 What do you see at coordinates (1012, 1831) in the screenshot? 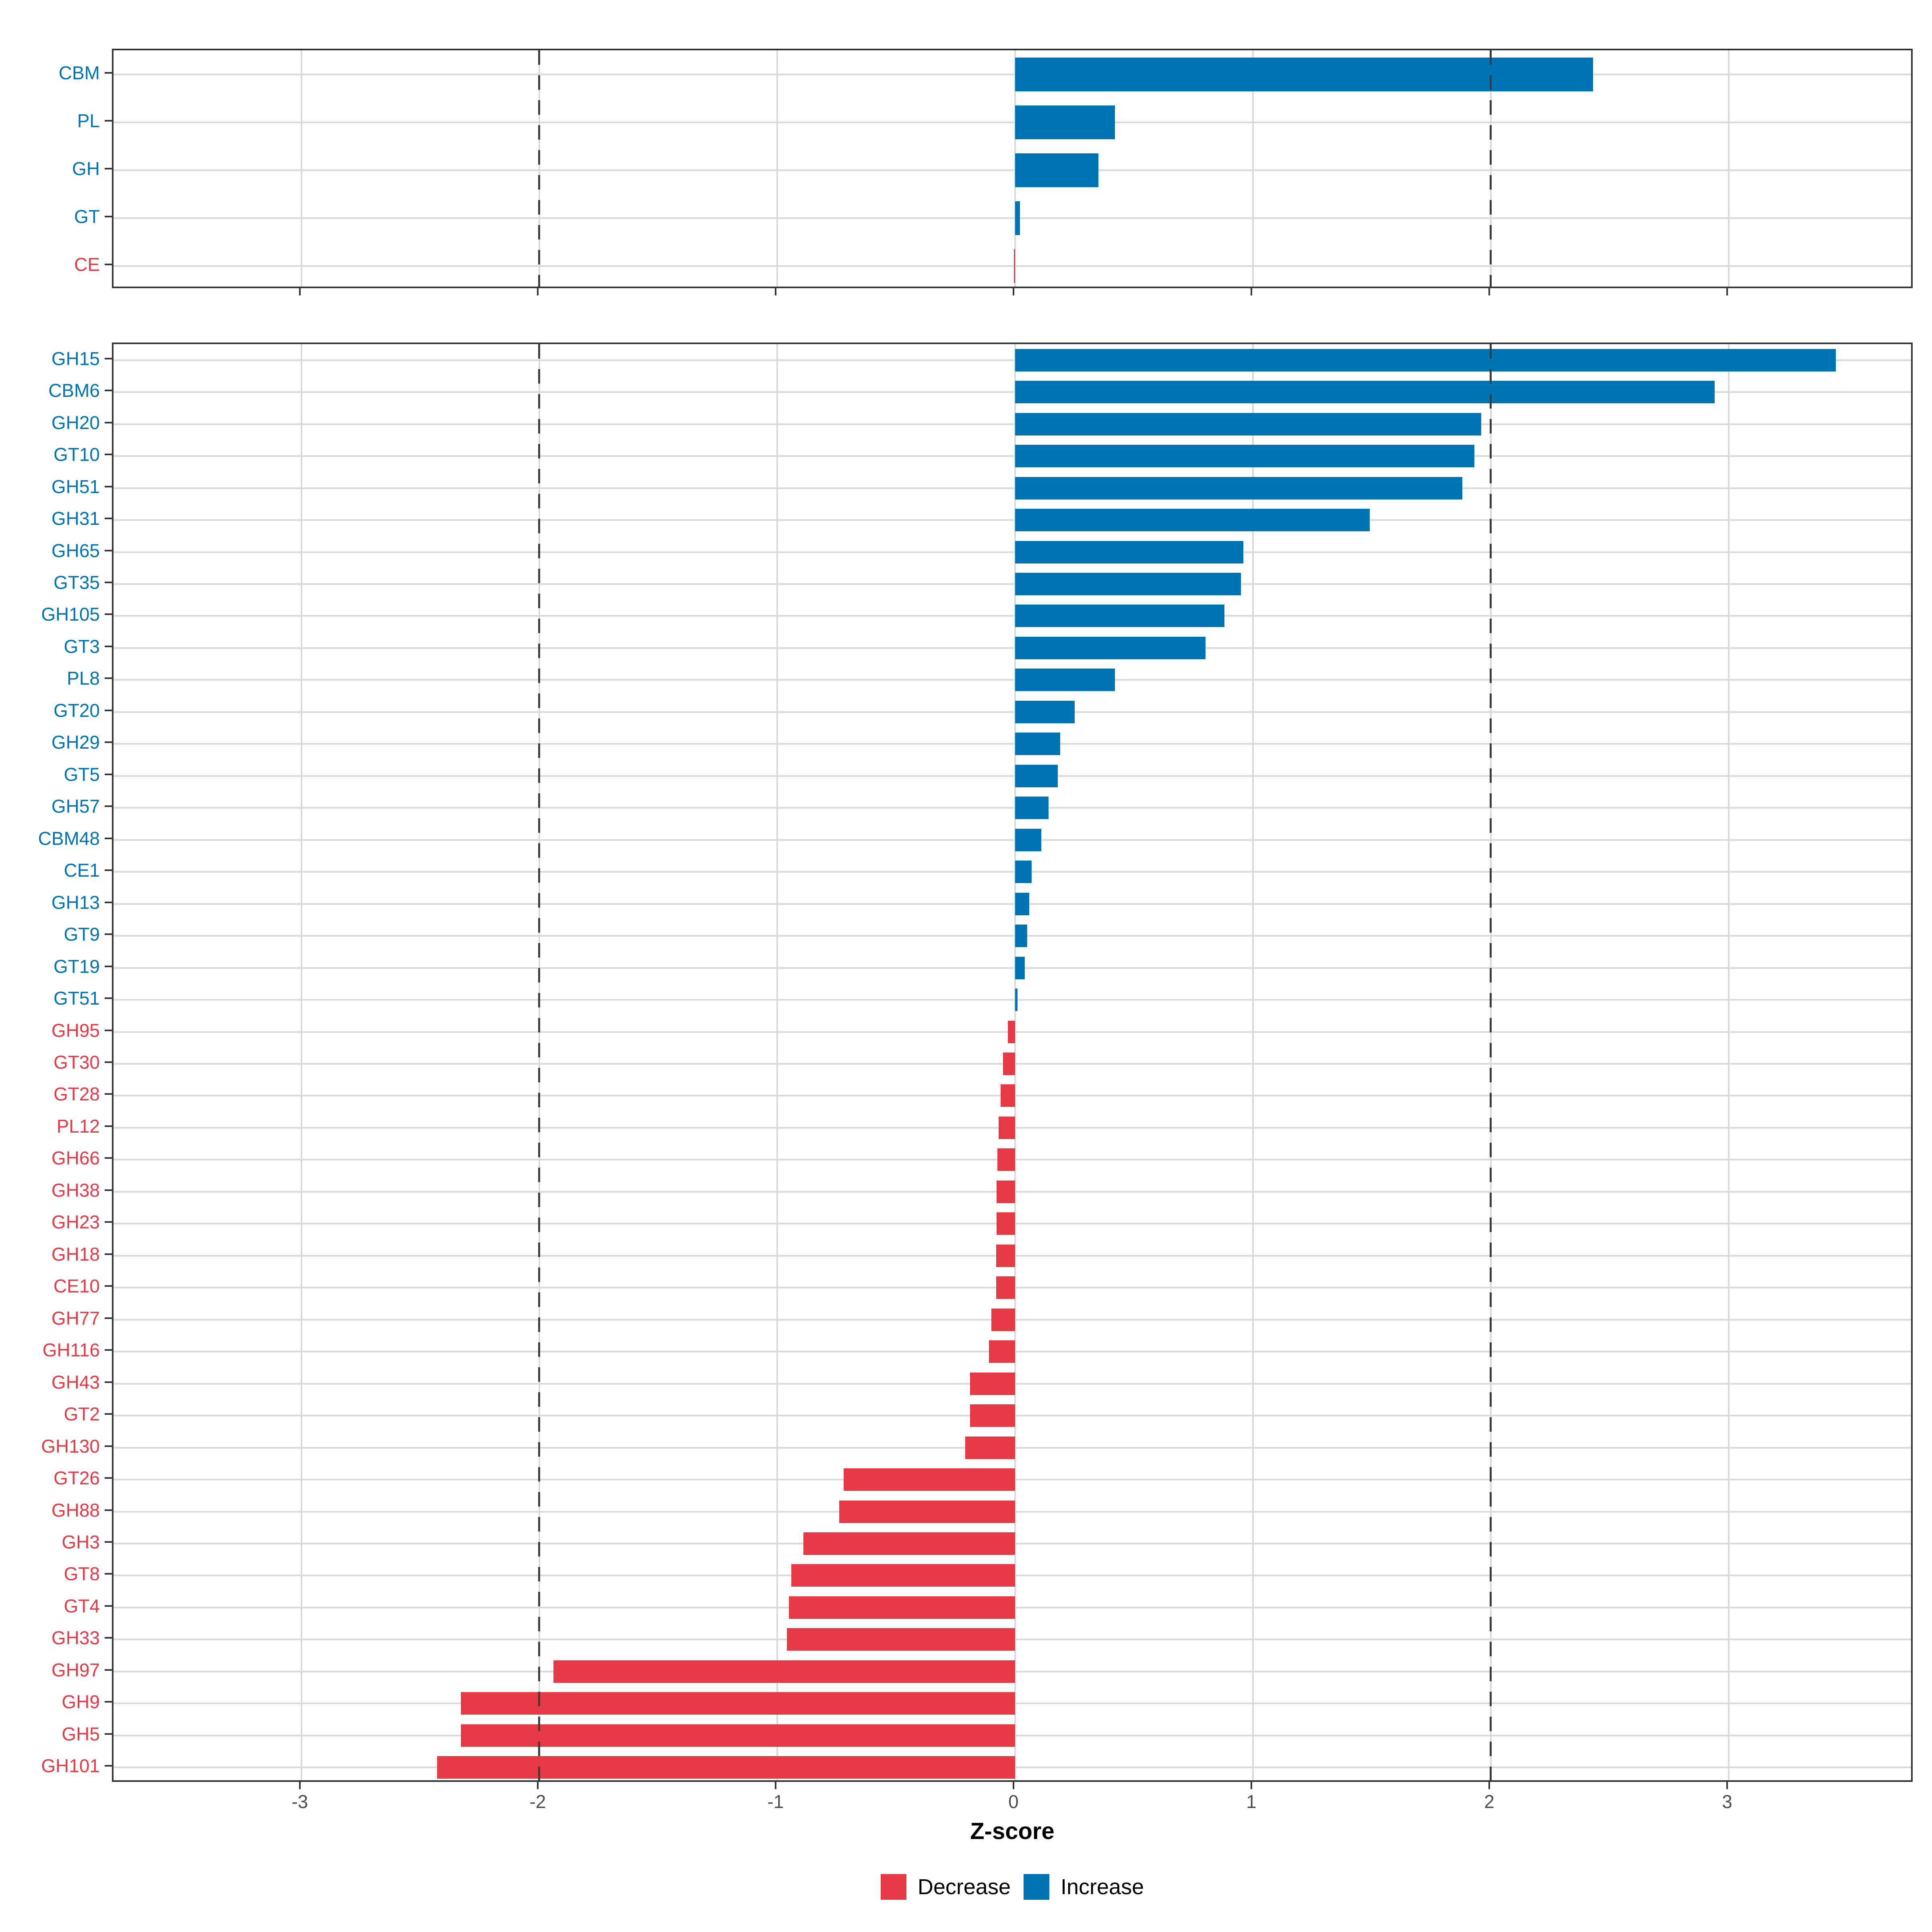
I see `x-axis-title: Z-score` at bounding box center [1012, 1831].